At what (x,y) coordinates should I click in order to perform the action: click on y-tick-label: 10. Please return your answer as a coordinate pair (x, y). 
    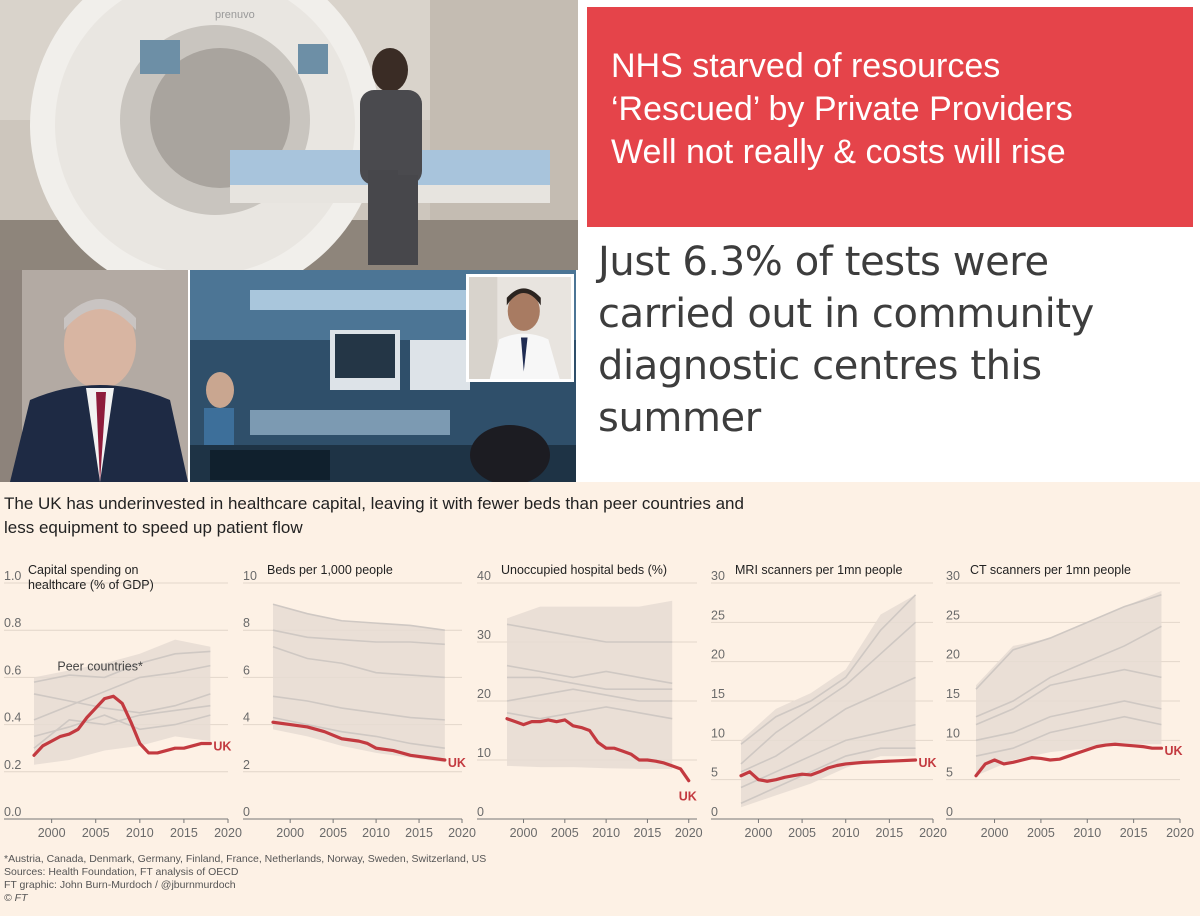
    Looking at the image, I should click on (250, 576).